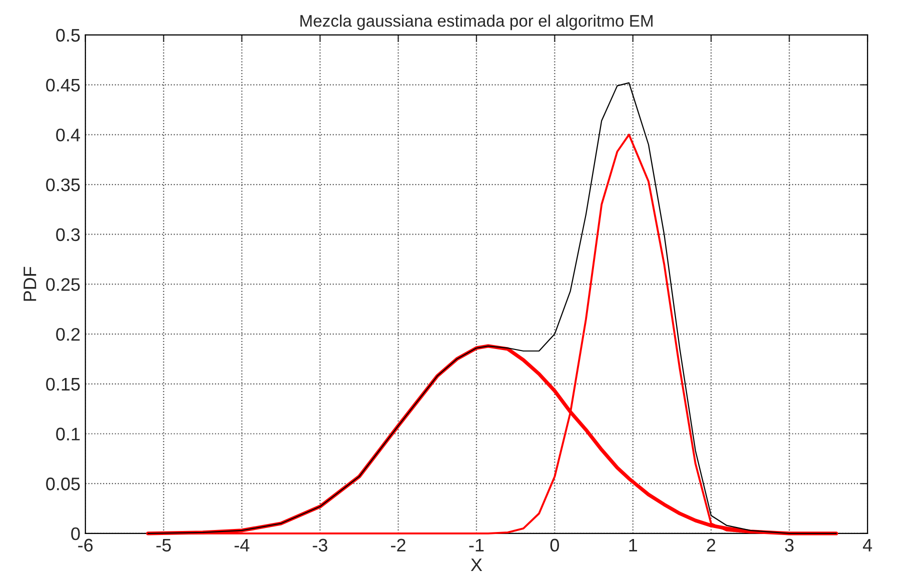 This screenshot has width=899, height=583. What do you see at coordinates (711, 545) in the screenshot?
I see `x-tick-label: 2` at bounding box center [711, 545].